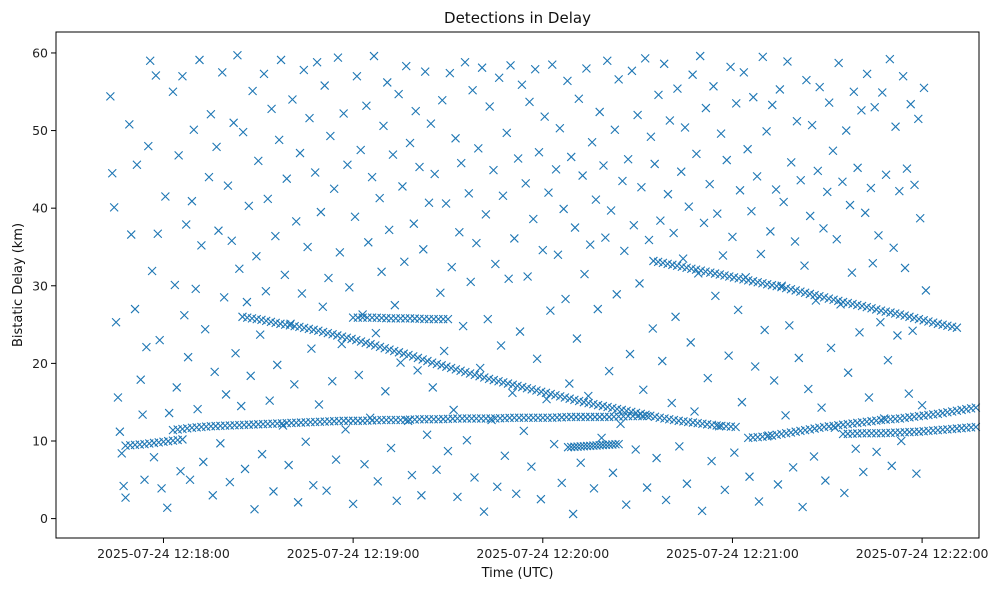  What do you see at coordinates (517, 18) in the screenshot?
I see `chart-title: Detections in Delay` at bounding box center [517, 18].